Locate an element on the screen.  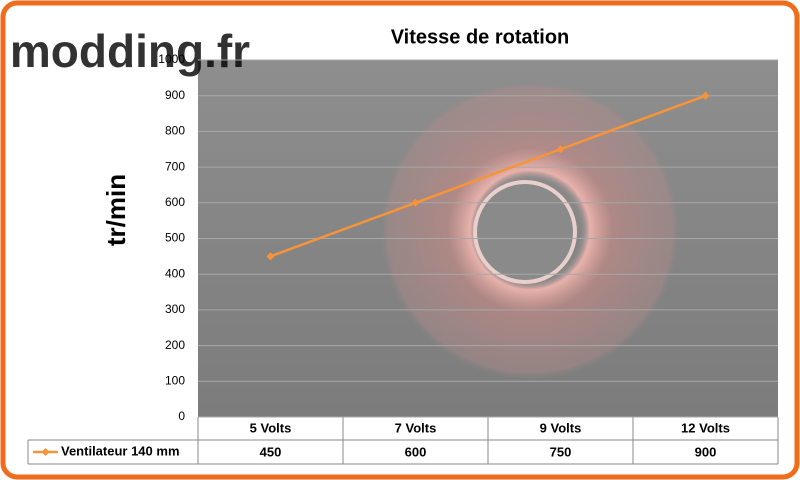
table-value: 900 is located at coordinates (706, 451).